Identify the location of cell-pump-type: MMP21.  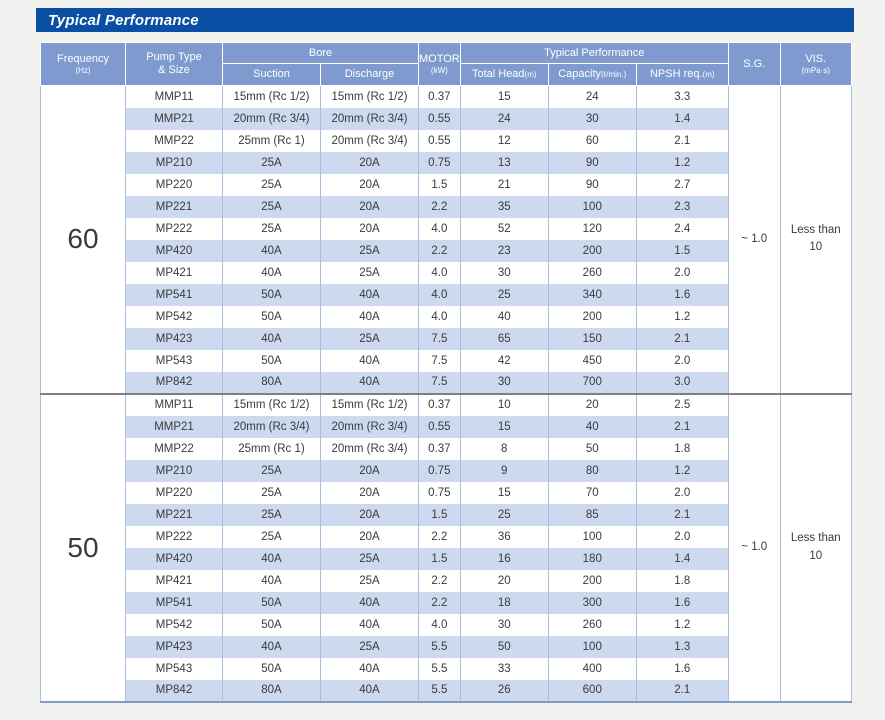
(174, 118).